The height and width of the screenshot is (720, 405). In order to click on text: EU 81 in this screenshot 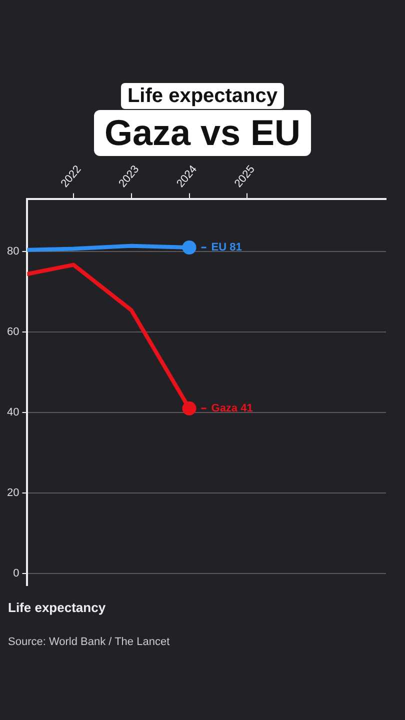, I will do `click(226, 248)`.